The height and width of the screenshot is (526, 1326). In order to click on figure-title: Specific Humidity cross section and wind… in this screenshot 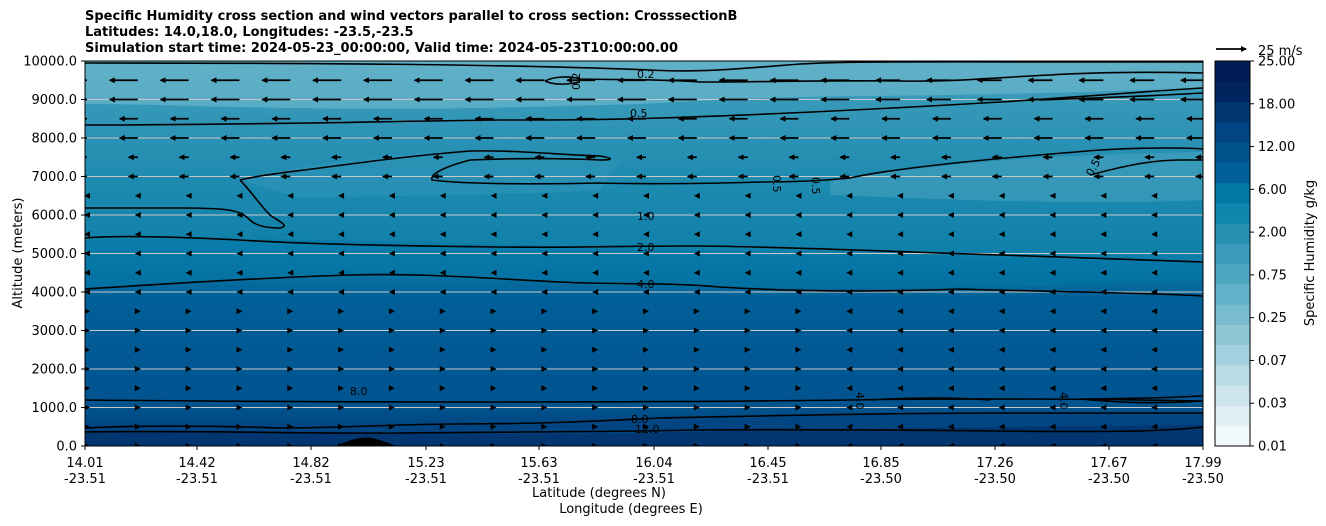, I will do `click(411, 33)`.